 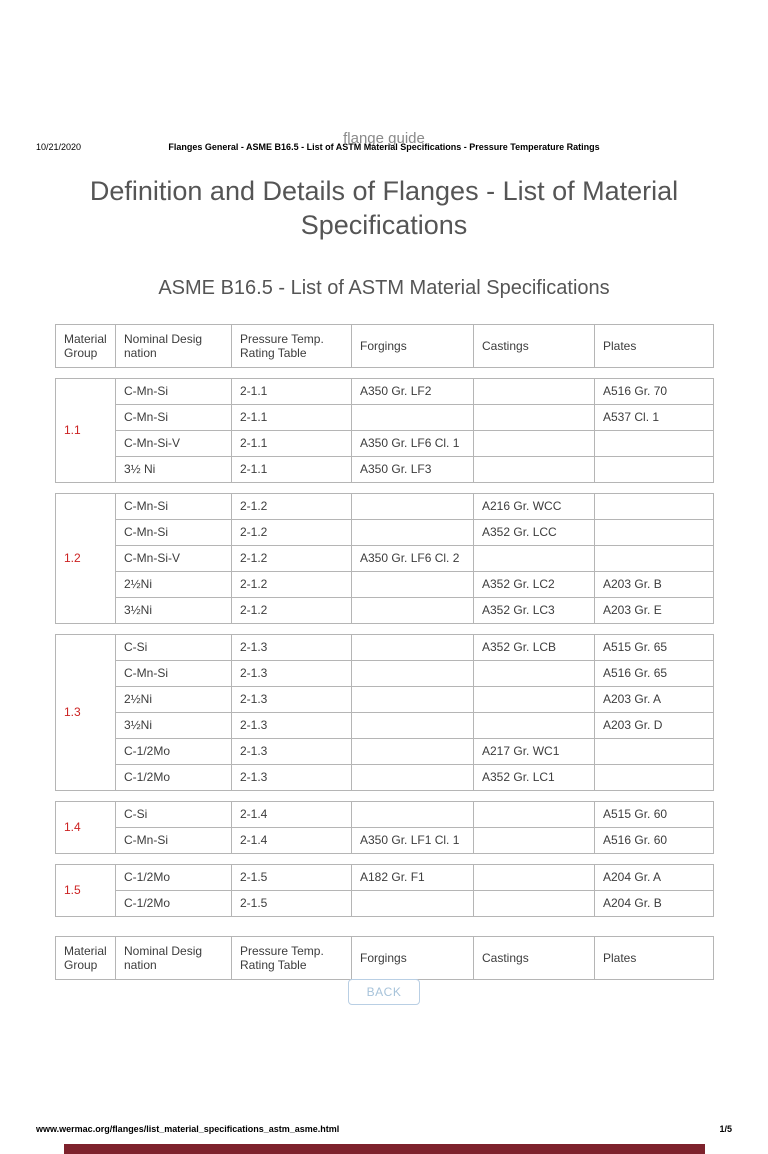 I want to click on group-number: 1.2, so click(x=85, y=558).